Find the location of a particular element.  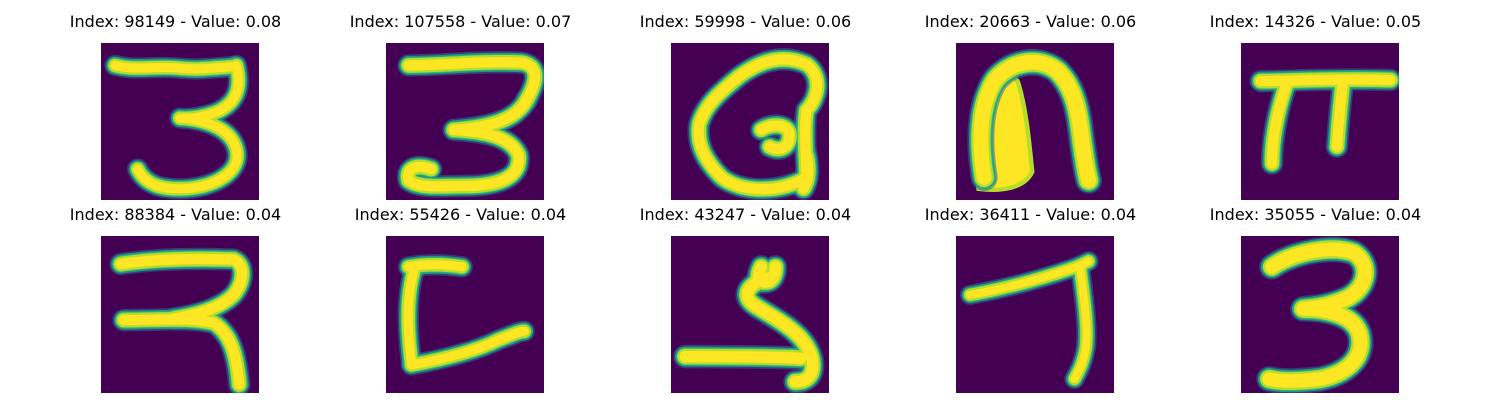

panel-title: Index: 35055 - Value: 0.04 is located at coordinates (1315, 214).